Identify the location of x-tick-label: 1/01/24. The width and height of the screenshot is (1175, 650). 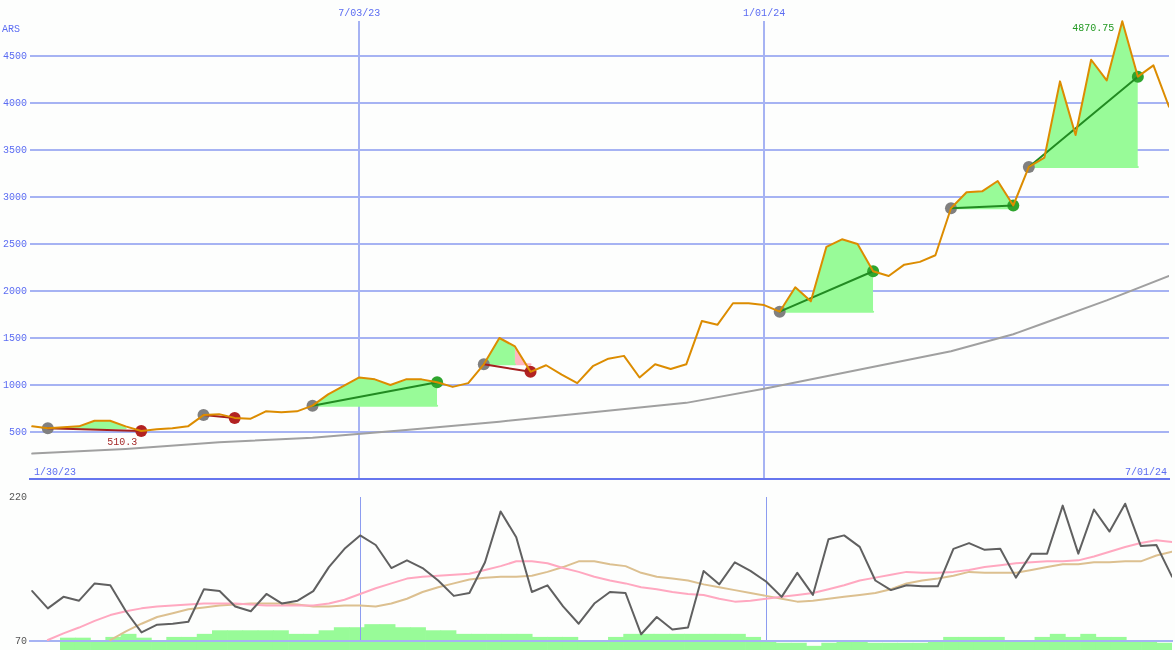
(764, 13).